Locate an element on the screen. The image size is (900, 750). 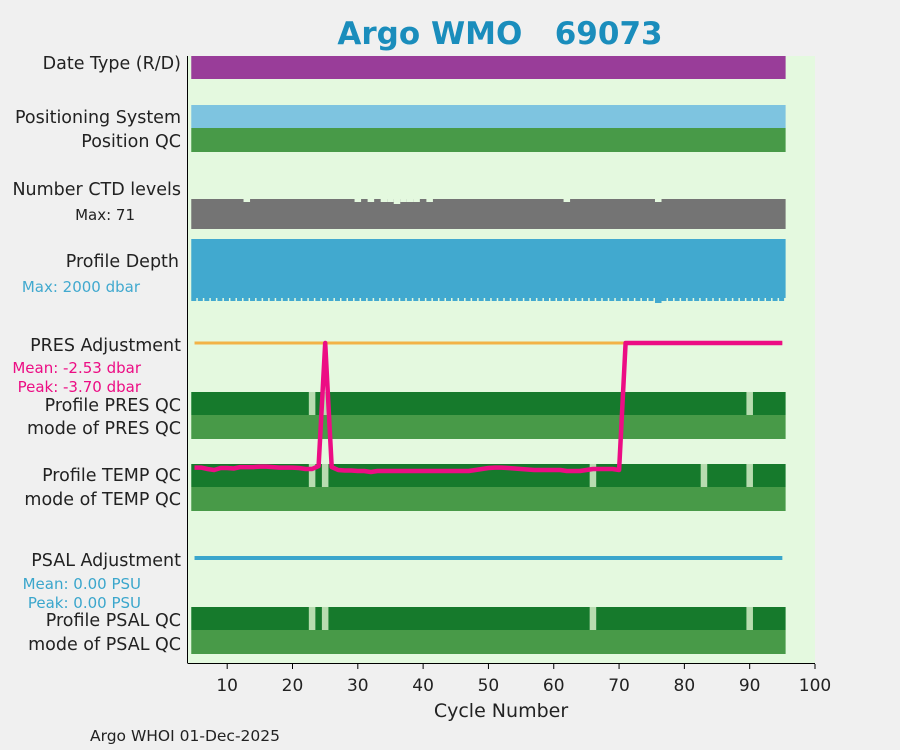
profile-depth-shallow is located at coordinates (658, 298).